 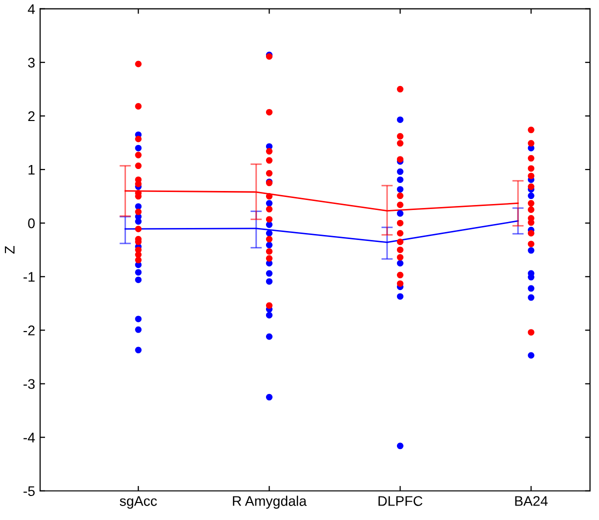 What do you see at coordinates (29, 437) in the screenshot?
I see `y-tick-label: -4` at bounding box center [29, 437].